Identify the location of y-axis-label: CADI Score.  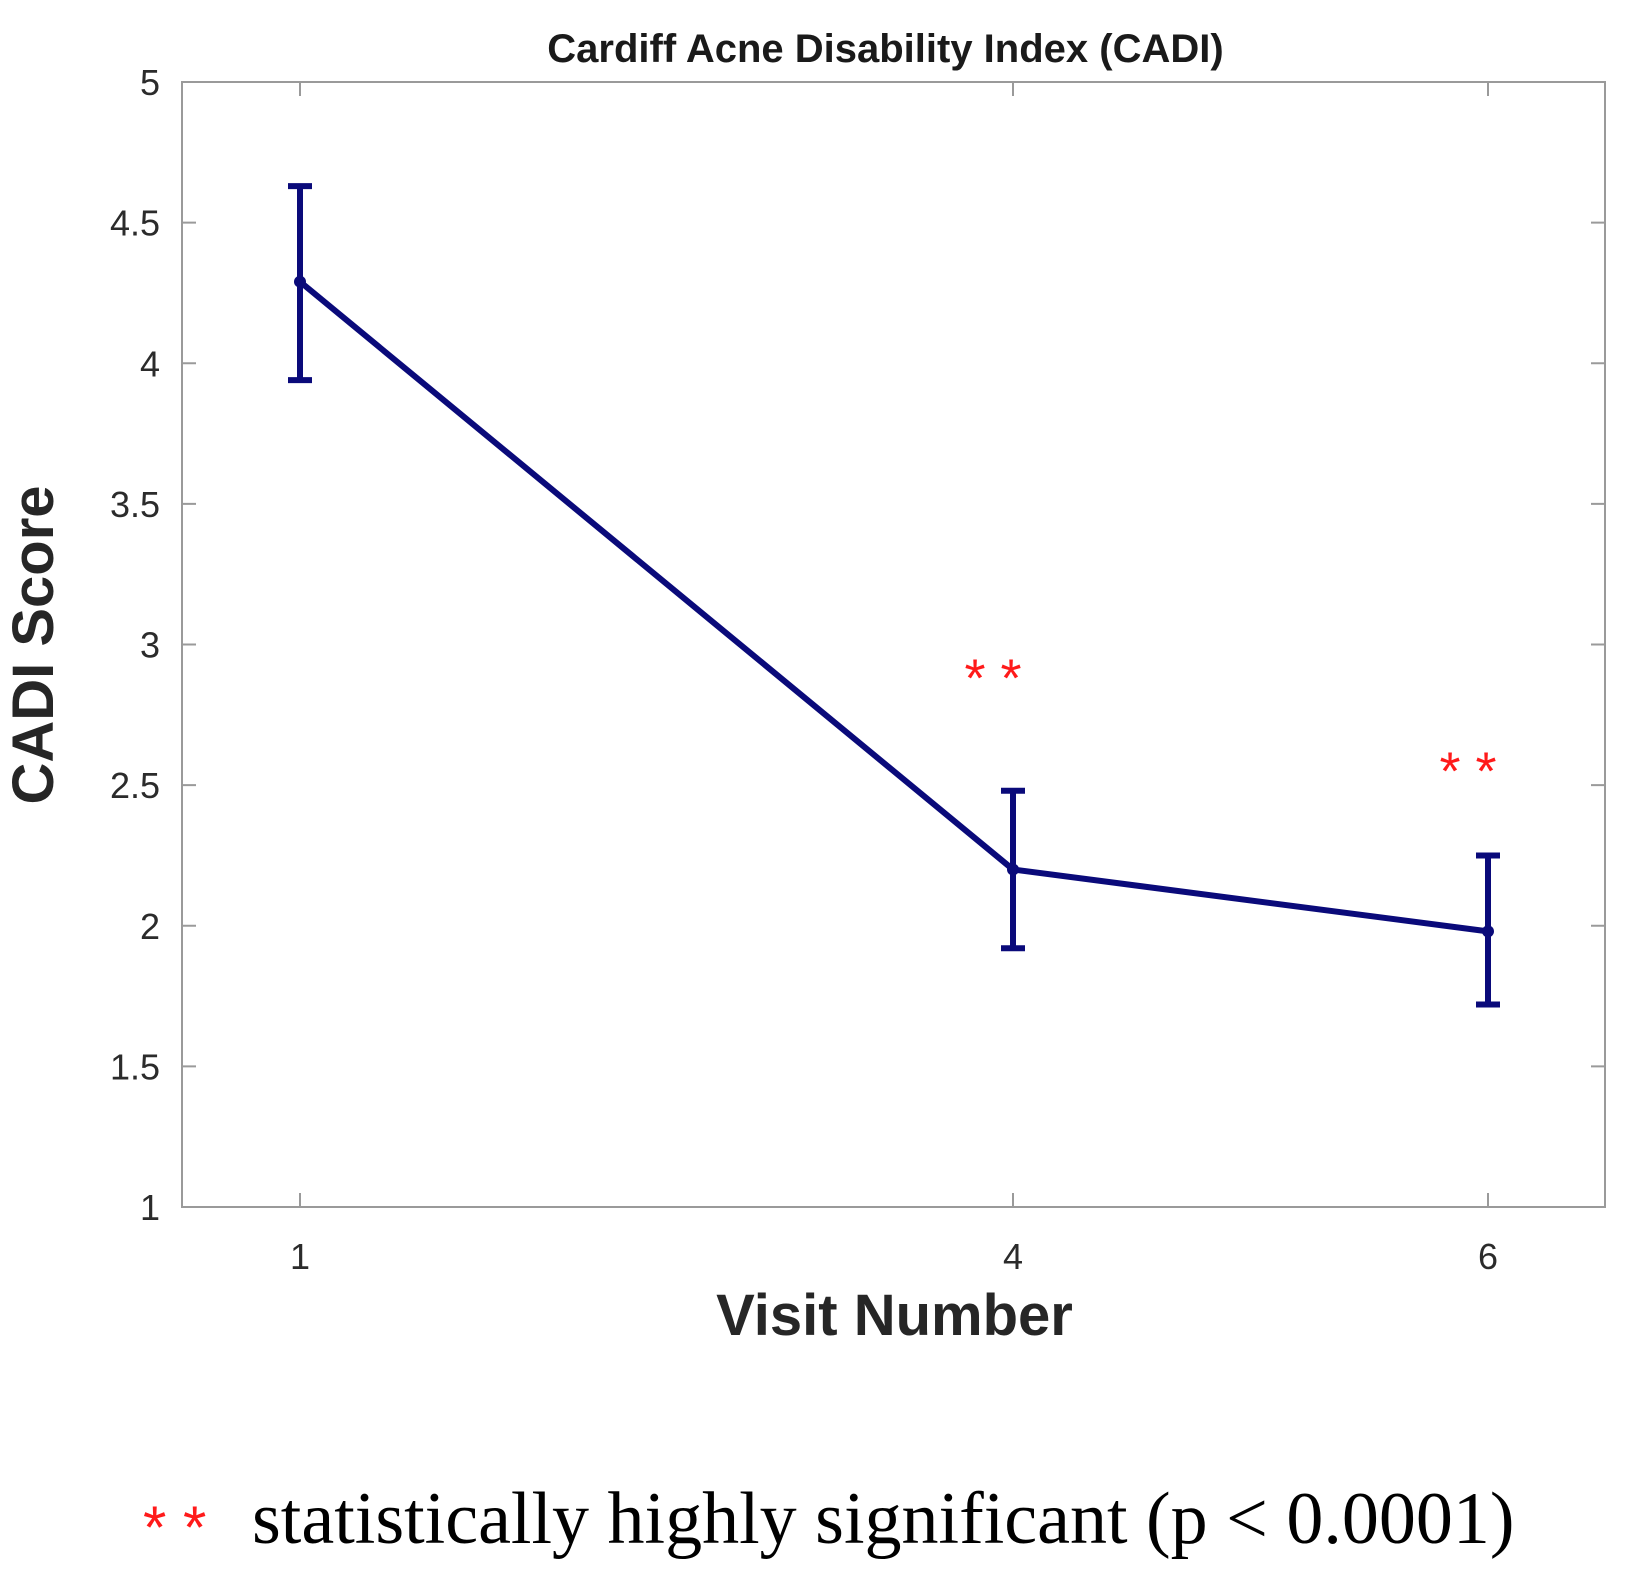
(33, 644).